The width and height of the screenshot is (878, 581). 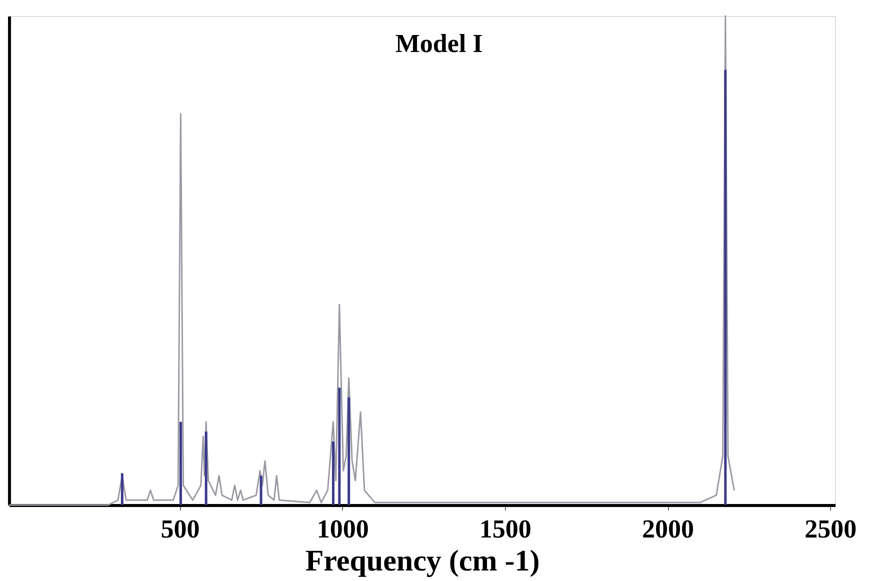 I want to click on text: Model I, so click(x=439, y=43).